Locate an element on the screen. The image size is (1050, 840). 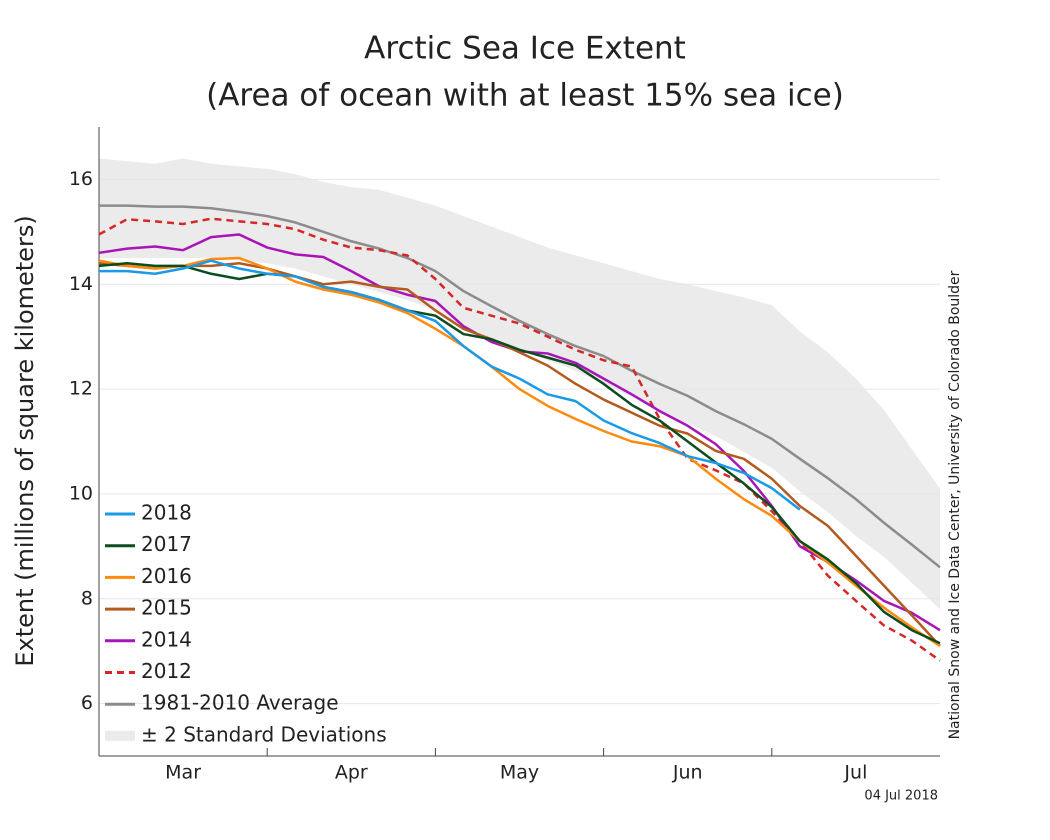
x-tick-label: Mar is located at coordinates (183, 773).